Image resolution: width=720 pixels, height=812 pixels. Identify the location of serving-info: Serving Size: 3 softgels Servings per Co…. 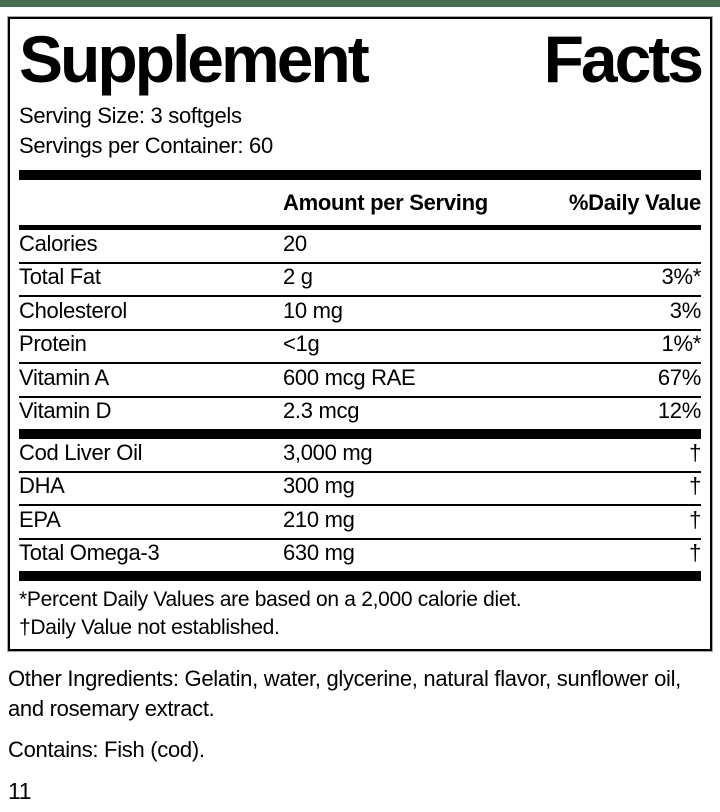
(360, 131).